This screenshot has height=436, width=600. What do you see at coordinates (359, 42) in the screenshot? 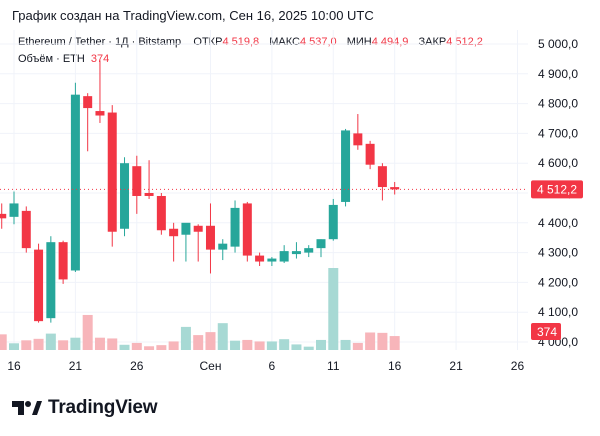
I see `low-label: МИН` at bounding box center [359, 42].